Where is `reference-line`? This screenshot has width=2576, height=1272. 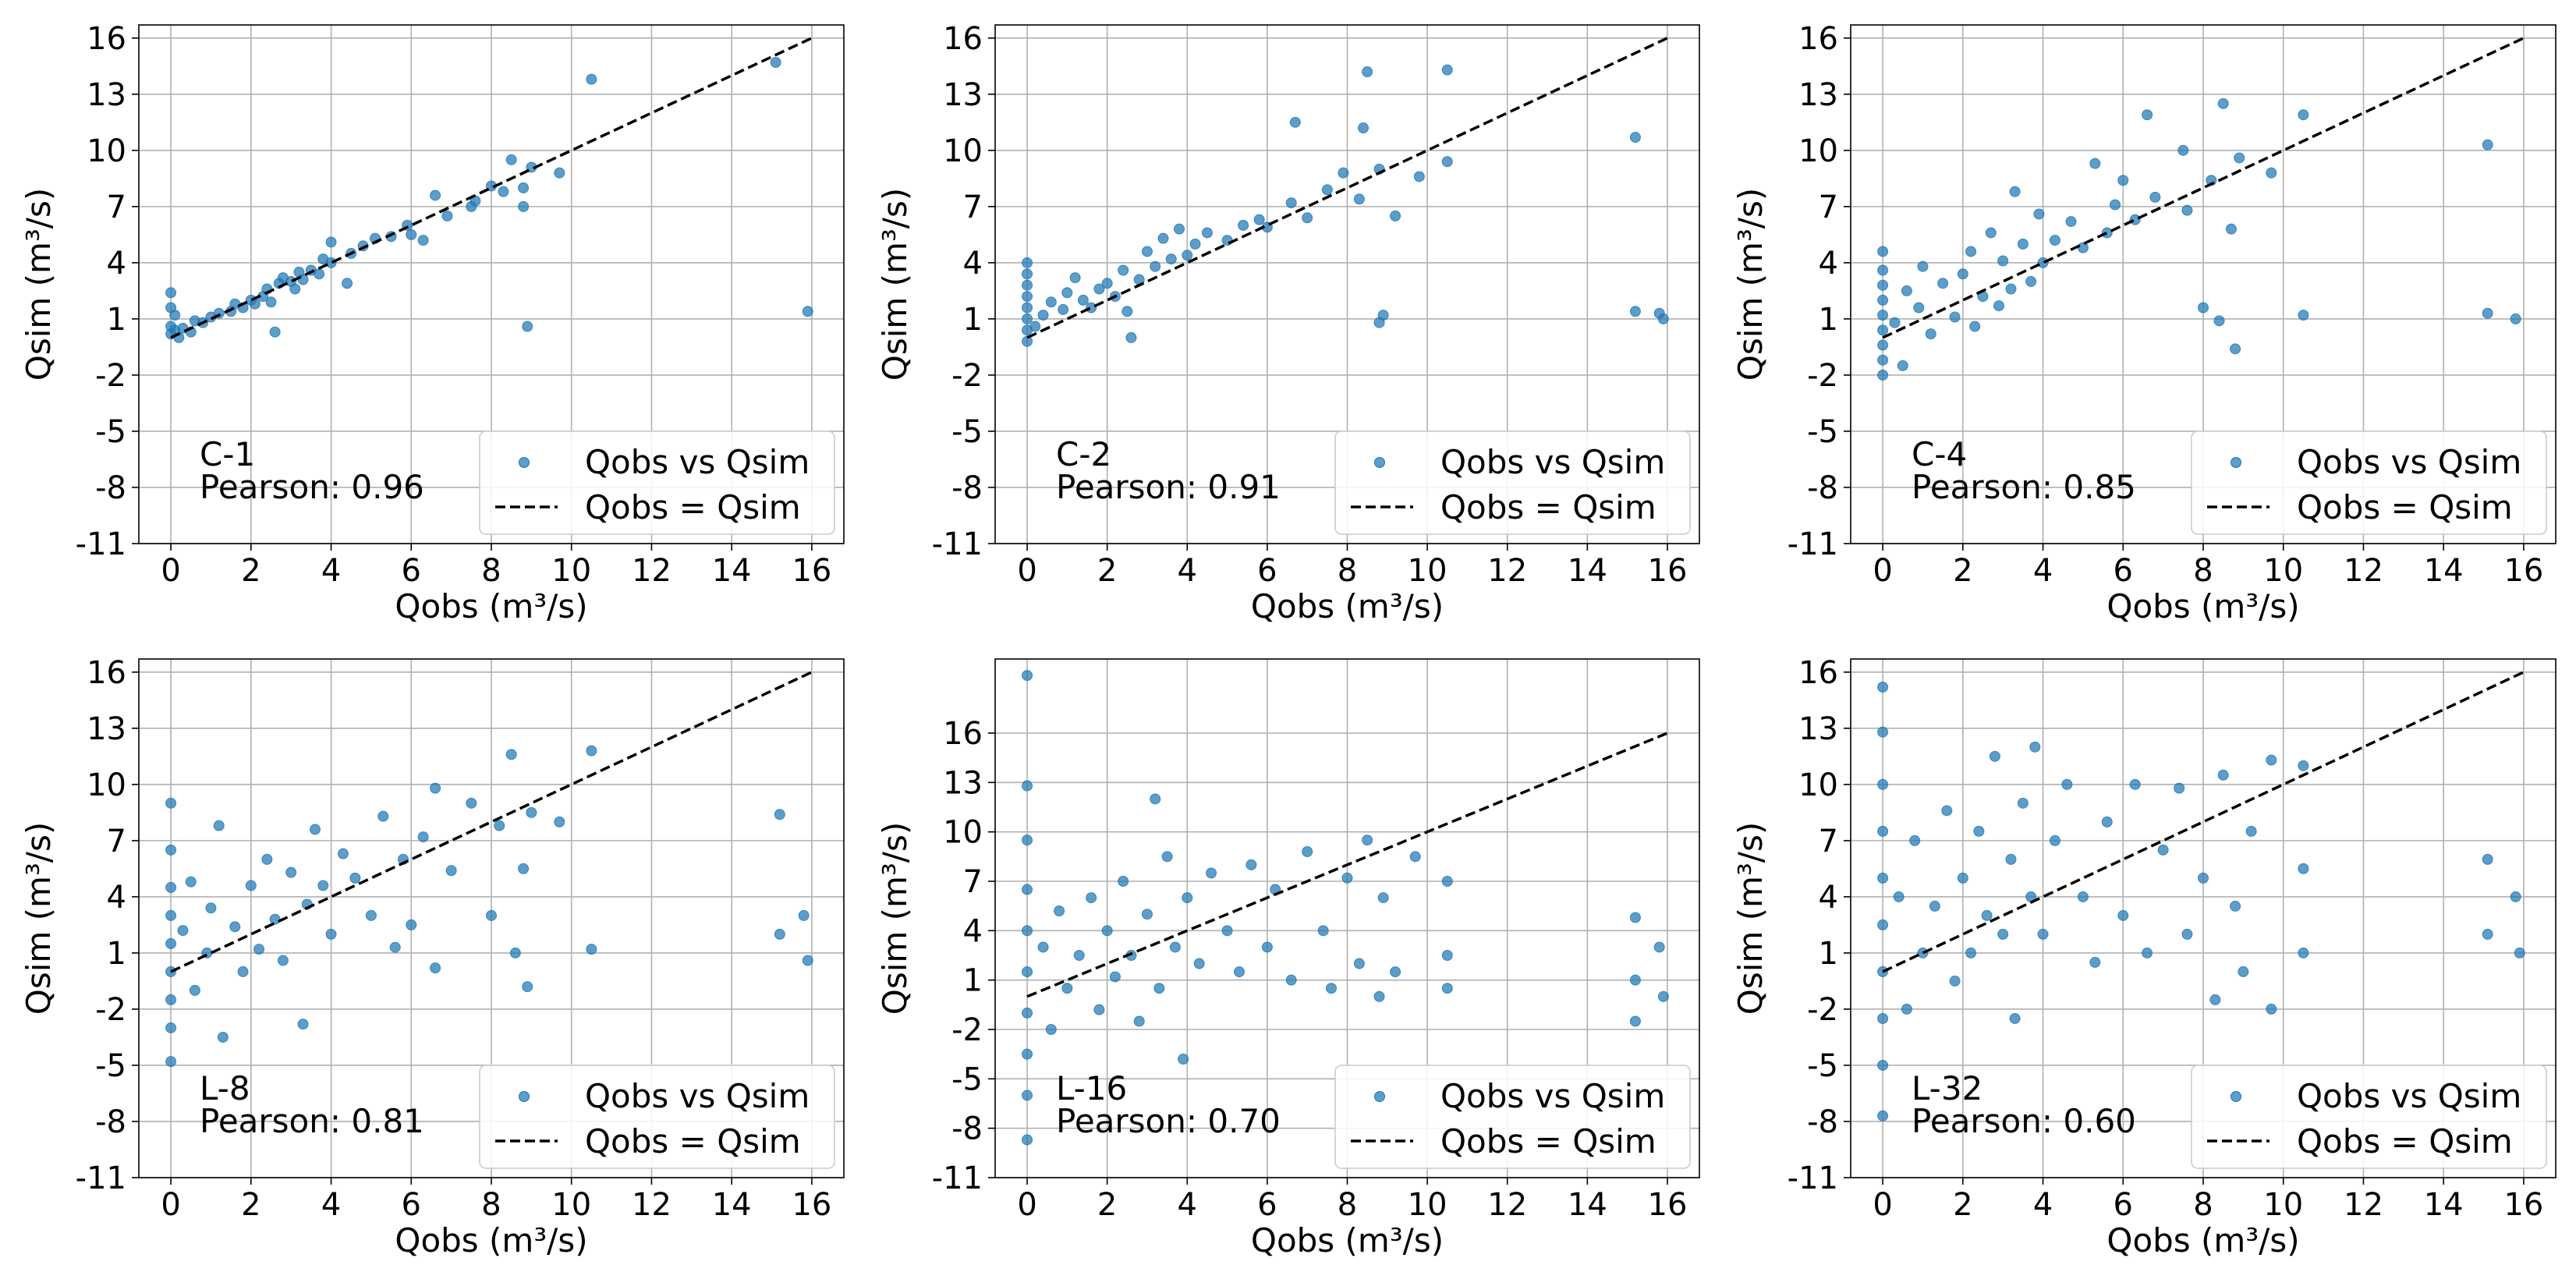
reference-line is located at coordinates (1347, 865).